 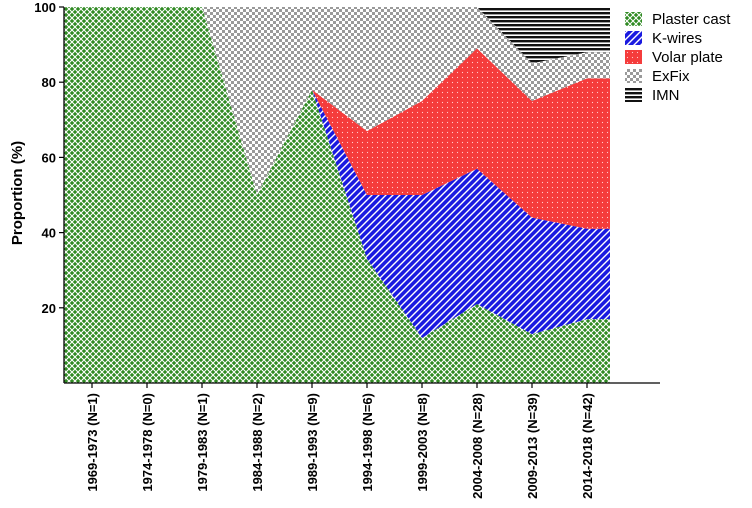 I want to click on x-tick-label: 1969-1973 (N=1), so click(x=92, y=442).